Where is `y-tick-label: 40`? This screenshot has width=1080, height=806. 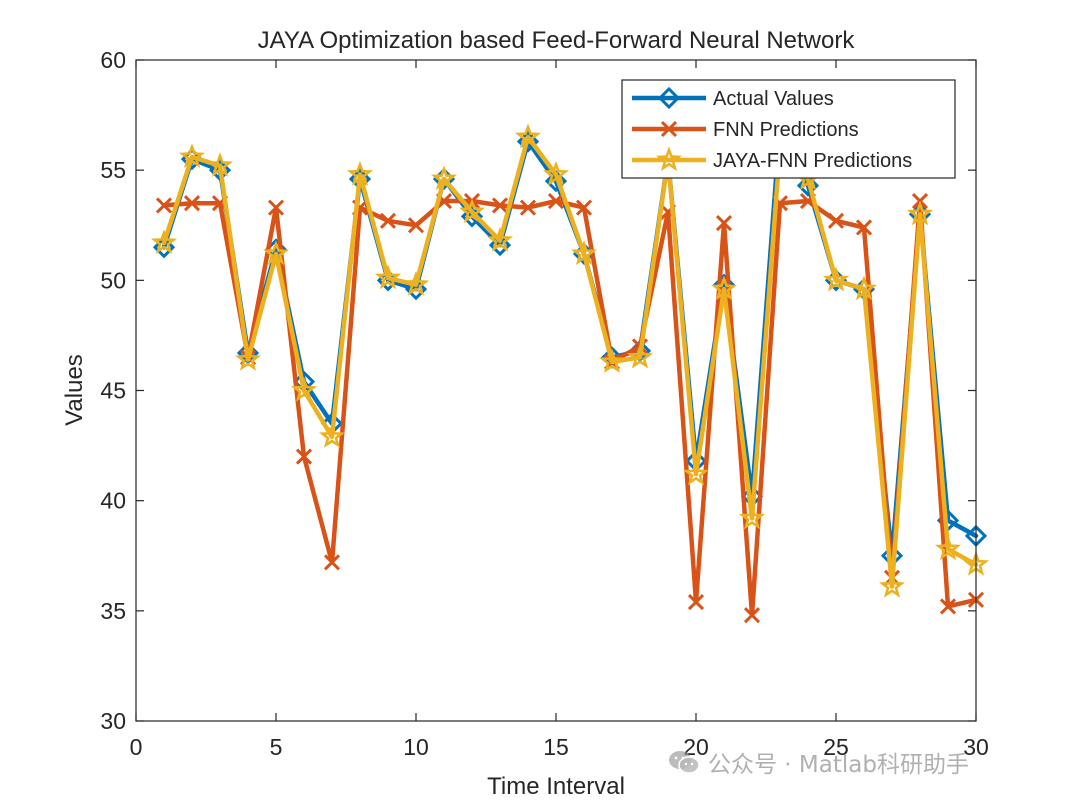 y-tick-label: 40 is located at coordinates (113, 501).